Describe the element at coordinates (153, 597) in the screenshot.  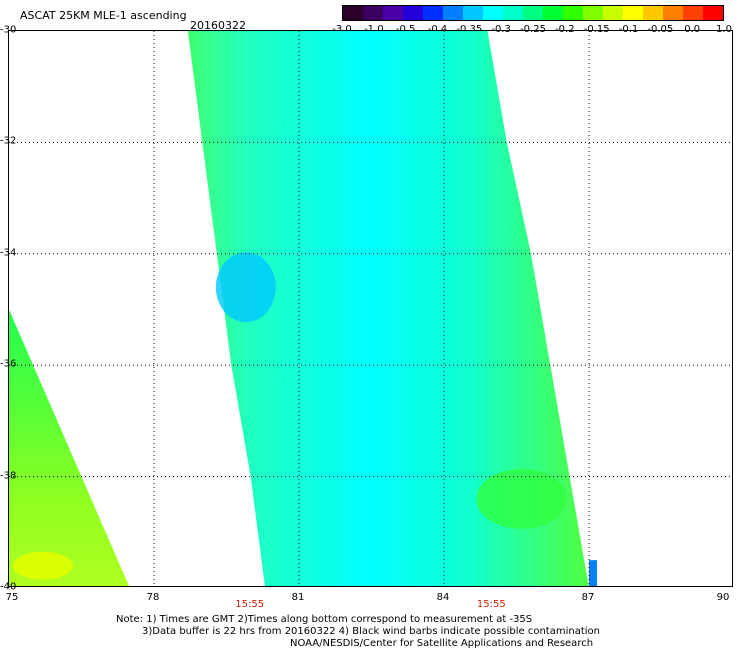
I see `longitude-label: 78` at that location.